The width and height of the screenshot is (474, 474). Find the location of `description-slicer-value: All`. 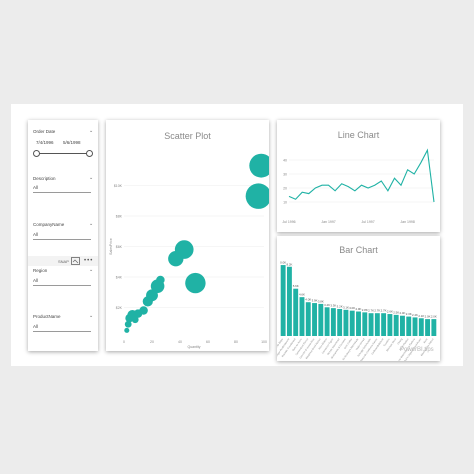

description-slicer-value: All is located at coordinates (36, 187).